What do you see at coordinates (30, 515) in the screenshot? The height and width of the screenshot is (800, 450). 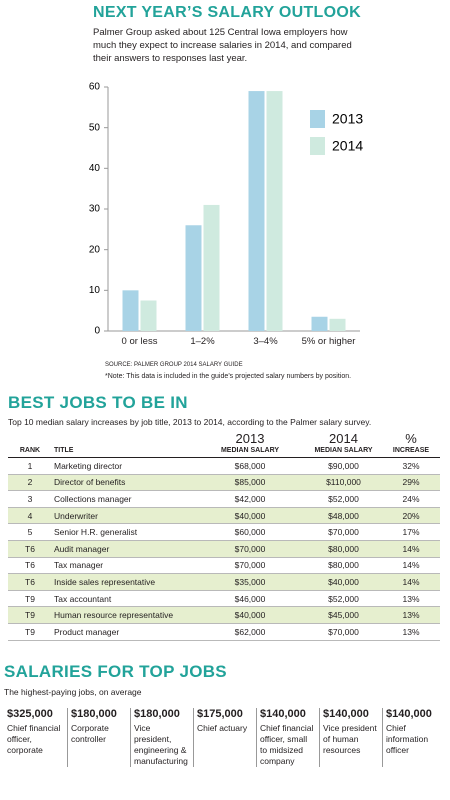 I see `table-cell: 4` at bounding box center [30, 515].